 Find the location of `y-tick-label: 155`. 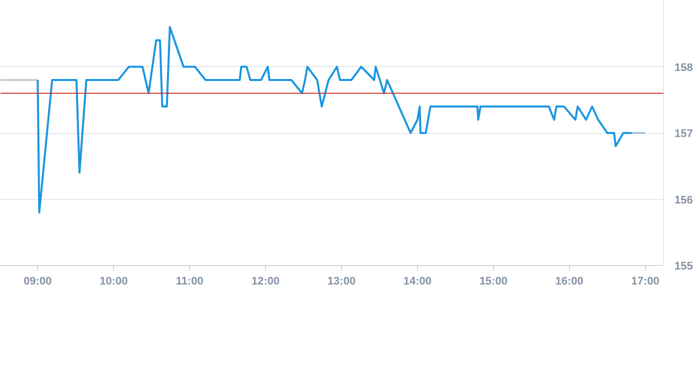

y-tick-label: 155 is located at coordinates (683, 266).